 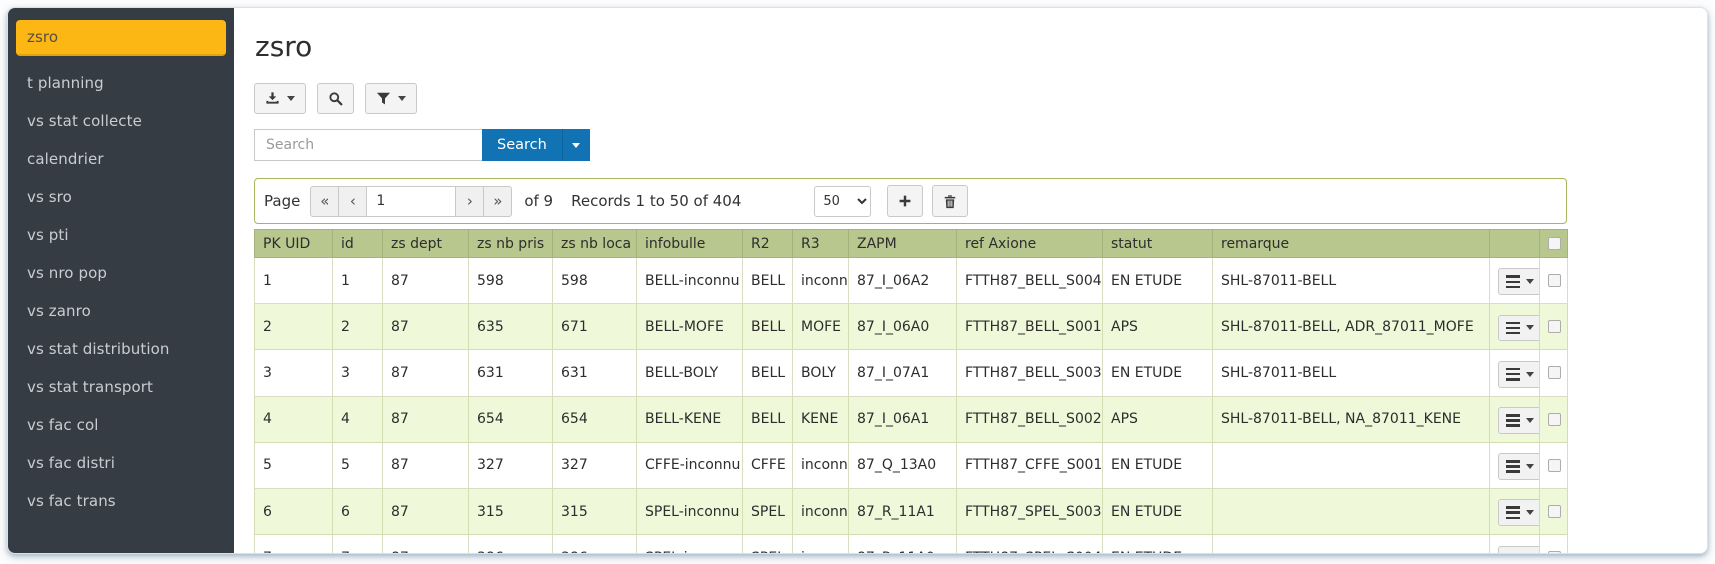 What do you see at coordinates (291, 98) in the screenshot?
I see `chevron-down-icon` at bounding box center [291, 98].